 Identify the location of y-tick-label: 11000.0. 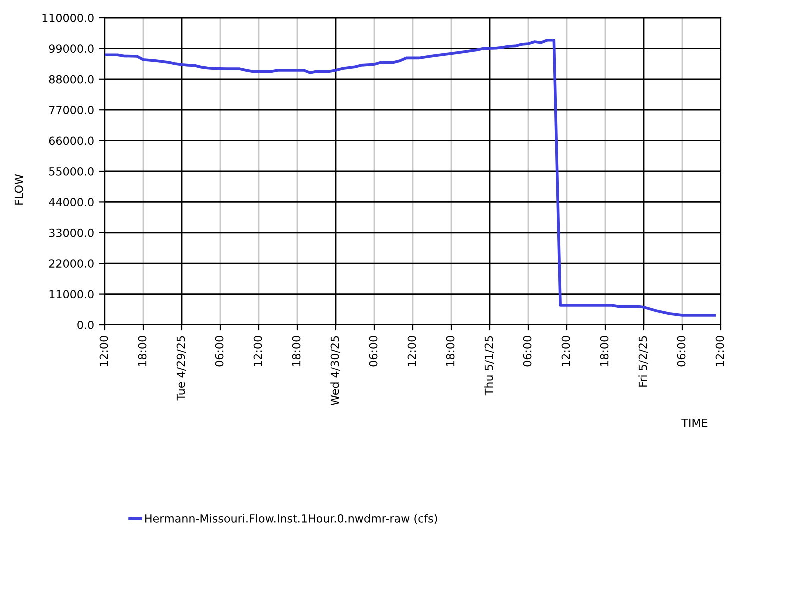
(72, 294).